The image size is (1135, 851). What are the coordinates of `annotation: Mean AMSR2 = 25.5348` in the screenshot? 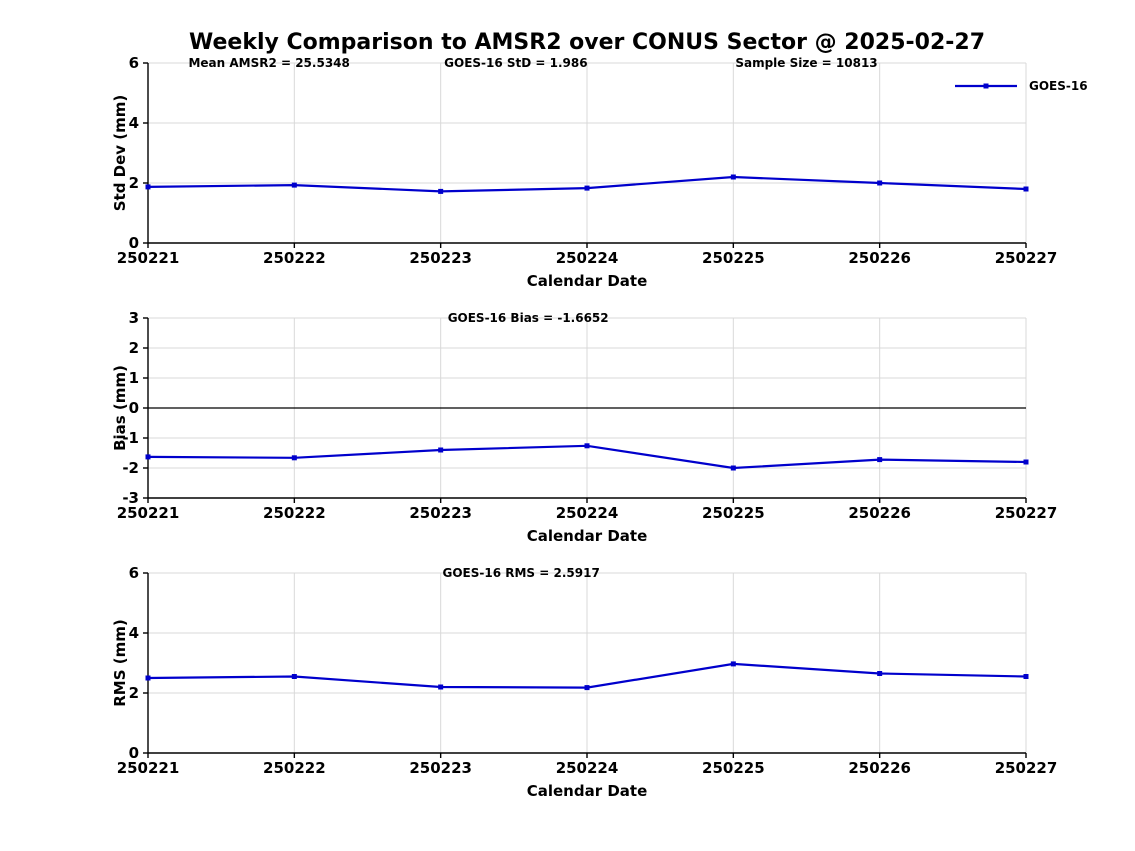 It's located at (268, 63).